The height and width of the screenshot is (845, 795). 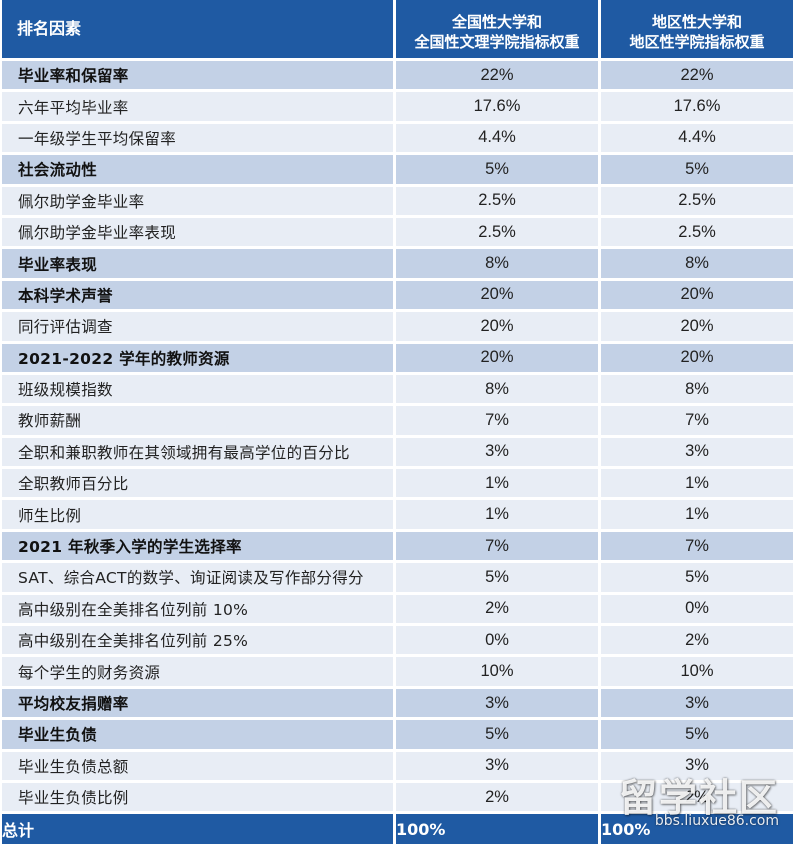 What do you see at coordinates (199, 485) in the screenshot?
I see `row-factor-label: 全职教师百分比` at bounding box center [199, 485].